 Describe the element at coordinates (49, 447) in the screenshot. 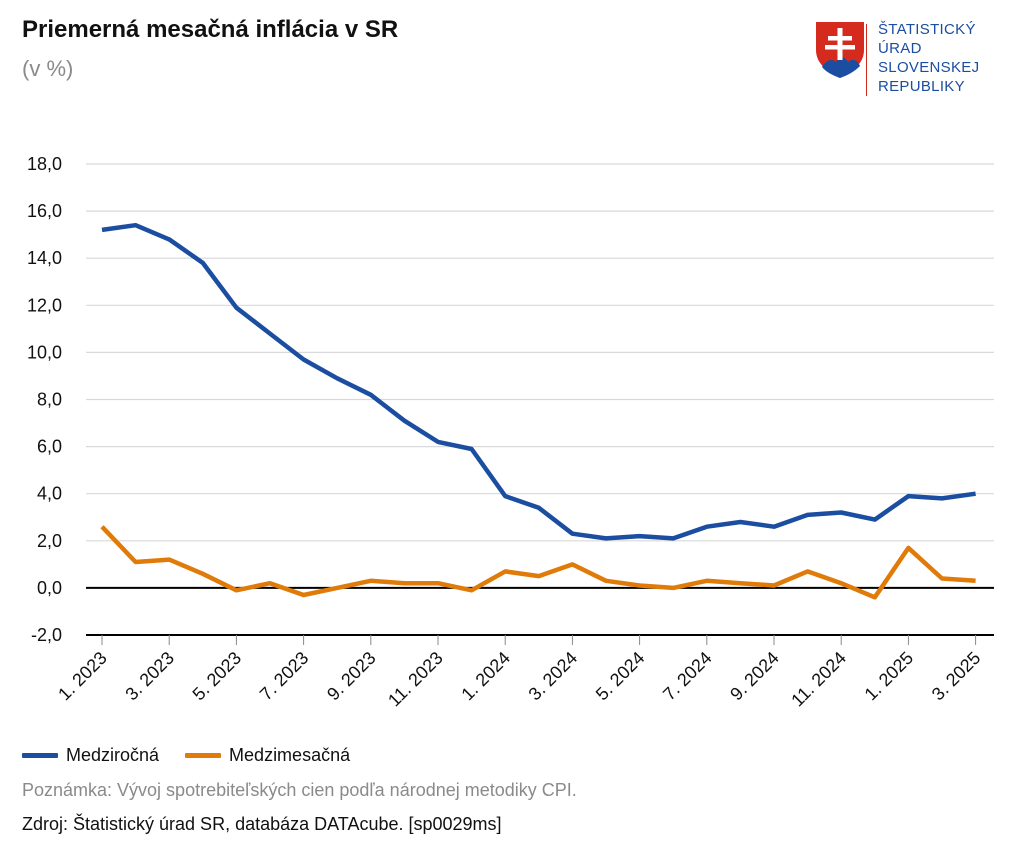

I see `y-tick-label: 6,0` at that location.